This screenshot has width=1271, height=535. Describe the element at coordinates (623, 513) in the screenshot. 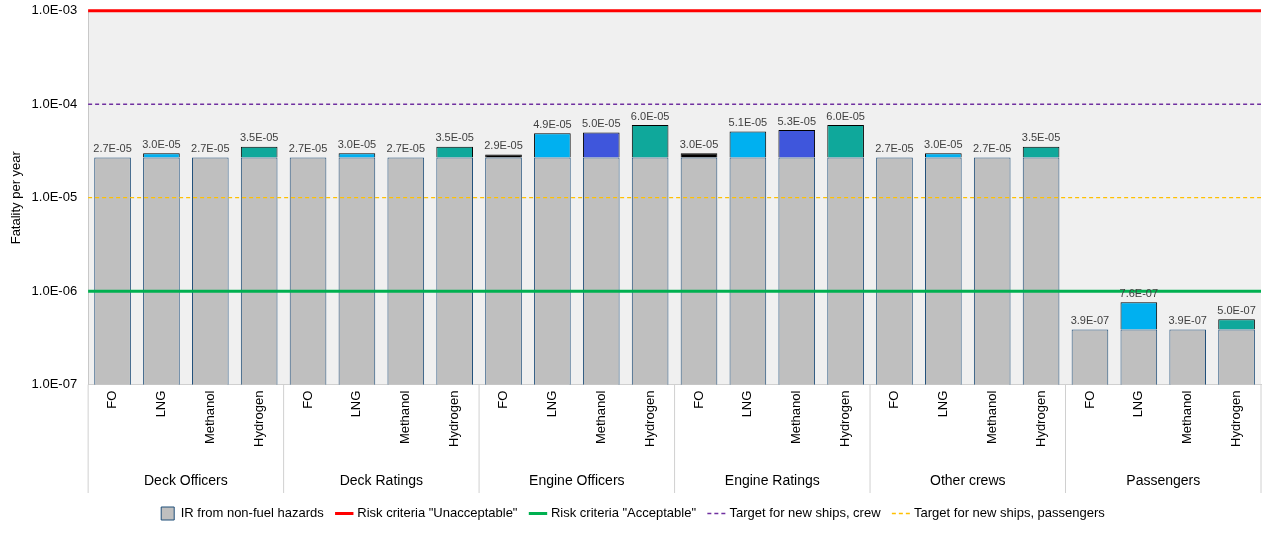

I see `legend-label: Risk criteria "Acceptable"` at that location.